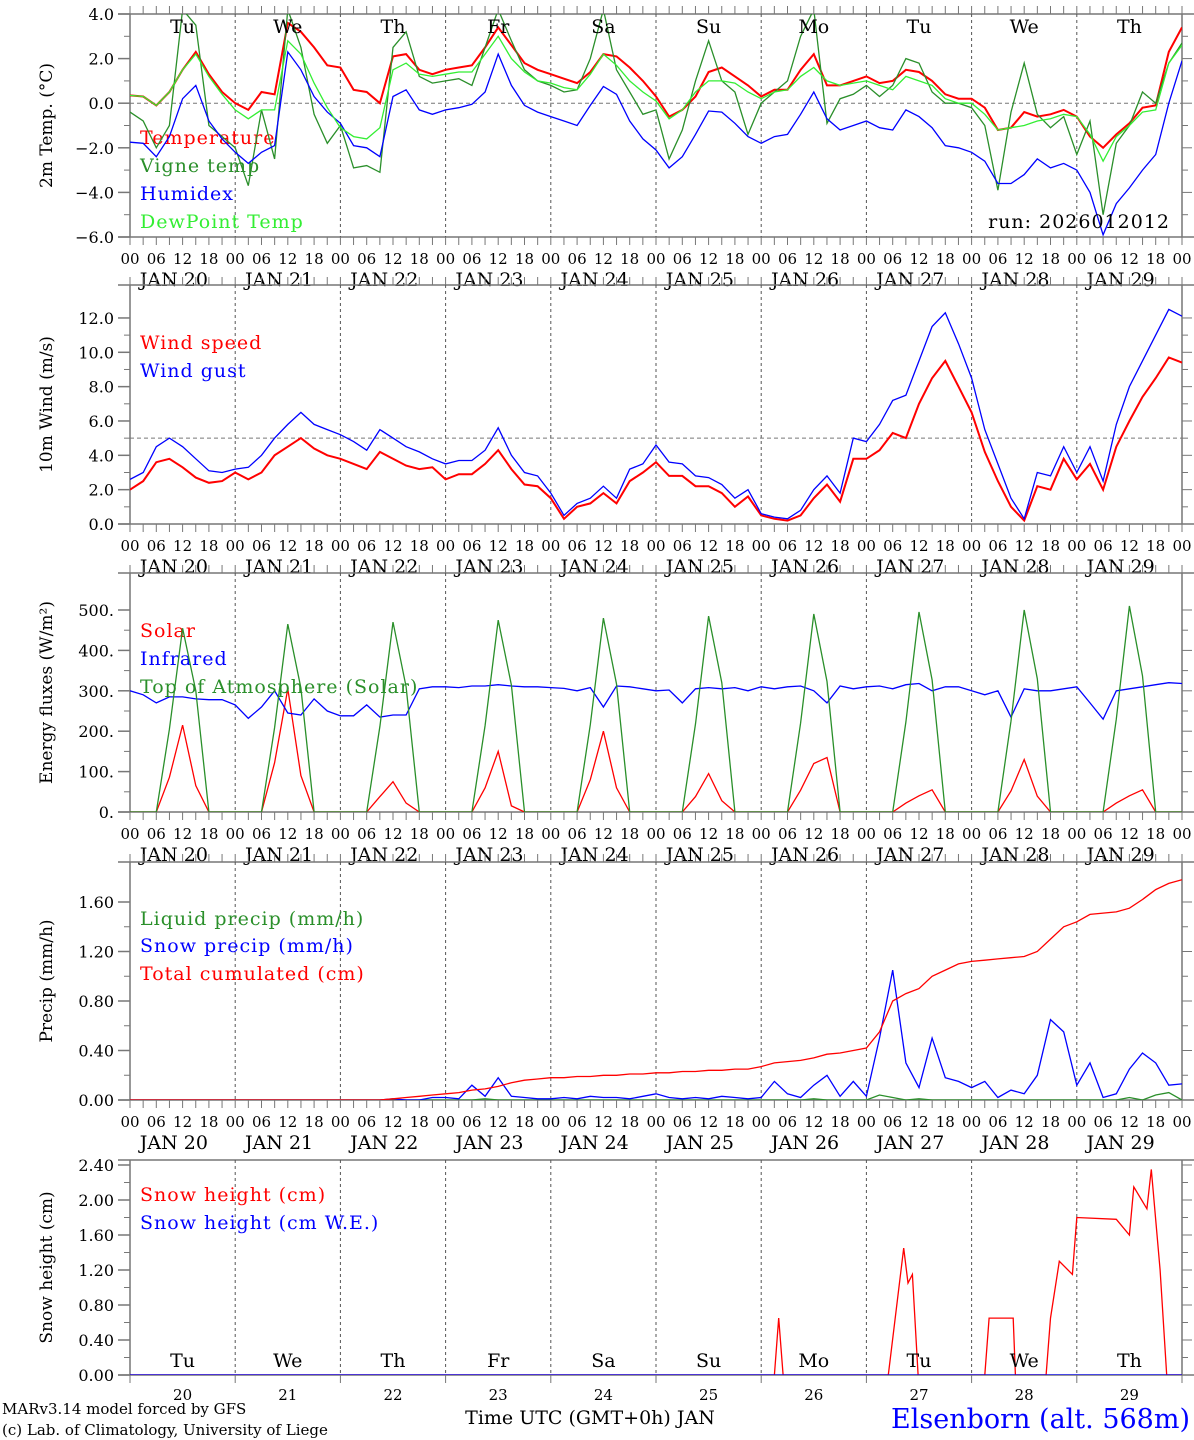 This screenshot has height=1440, width=1194. I want to click on day-label: JAN 22, so click(383, 567).